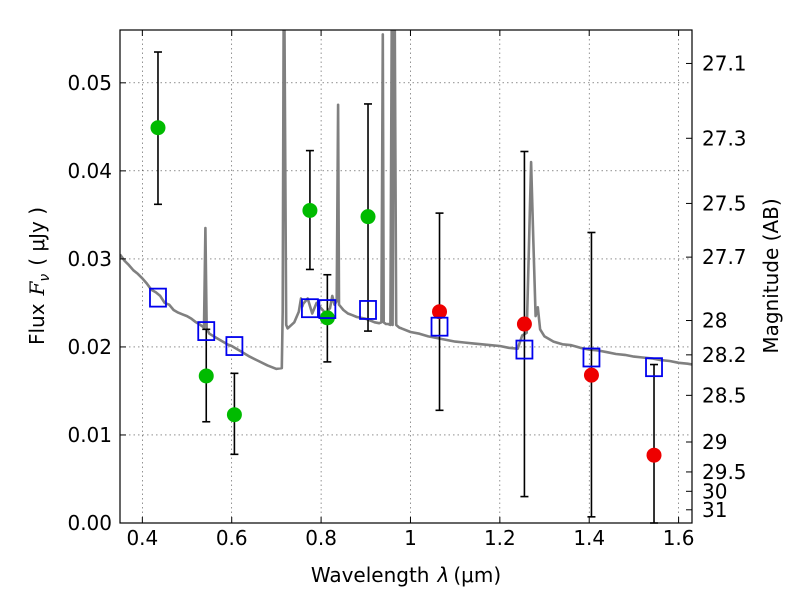 This screenshot has width=800, height=600. Describe the element at coordinates (443, 575) in the screenshot. I see `x-axis-symbol: λ` at that location.